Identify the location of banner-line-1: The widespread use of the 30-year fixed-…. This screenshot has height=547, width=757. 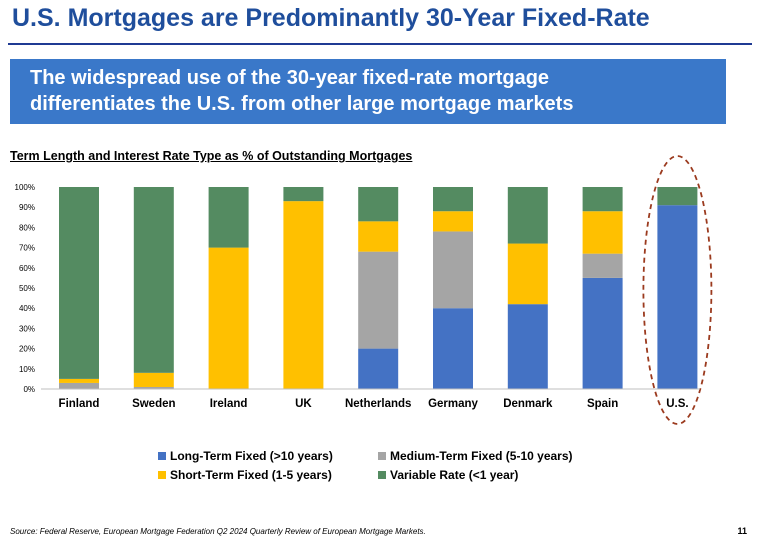
(290, 78).